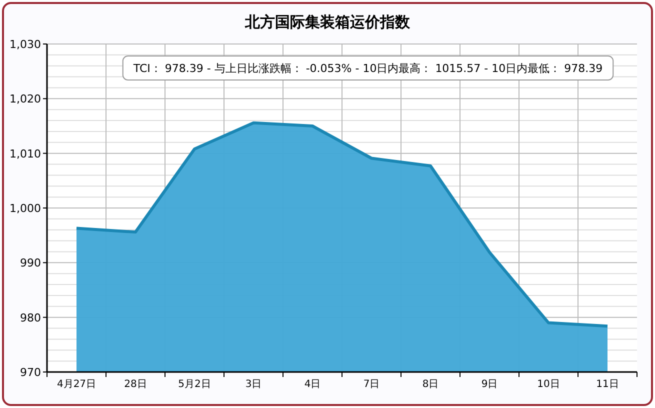 The image size is (655, 408). I want to click on x-tick-label: 10日, so click(548, 384).